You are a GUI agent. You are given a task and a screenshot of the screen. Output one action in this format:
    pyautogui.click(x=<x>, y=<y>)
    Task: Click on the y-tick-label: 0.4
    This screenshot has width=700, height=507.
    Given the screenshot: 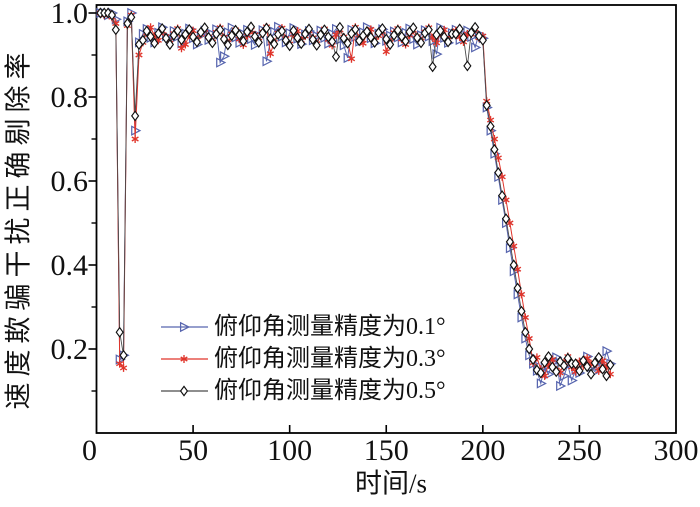 What is the action you would take?
    pyautogui.click(x=70, y=265)
    